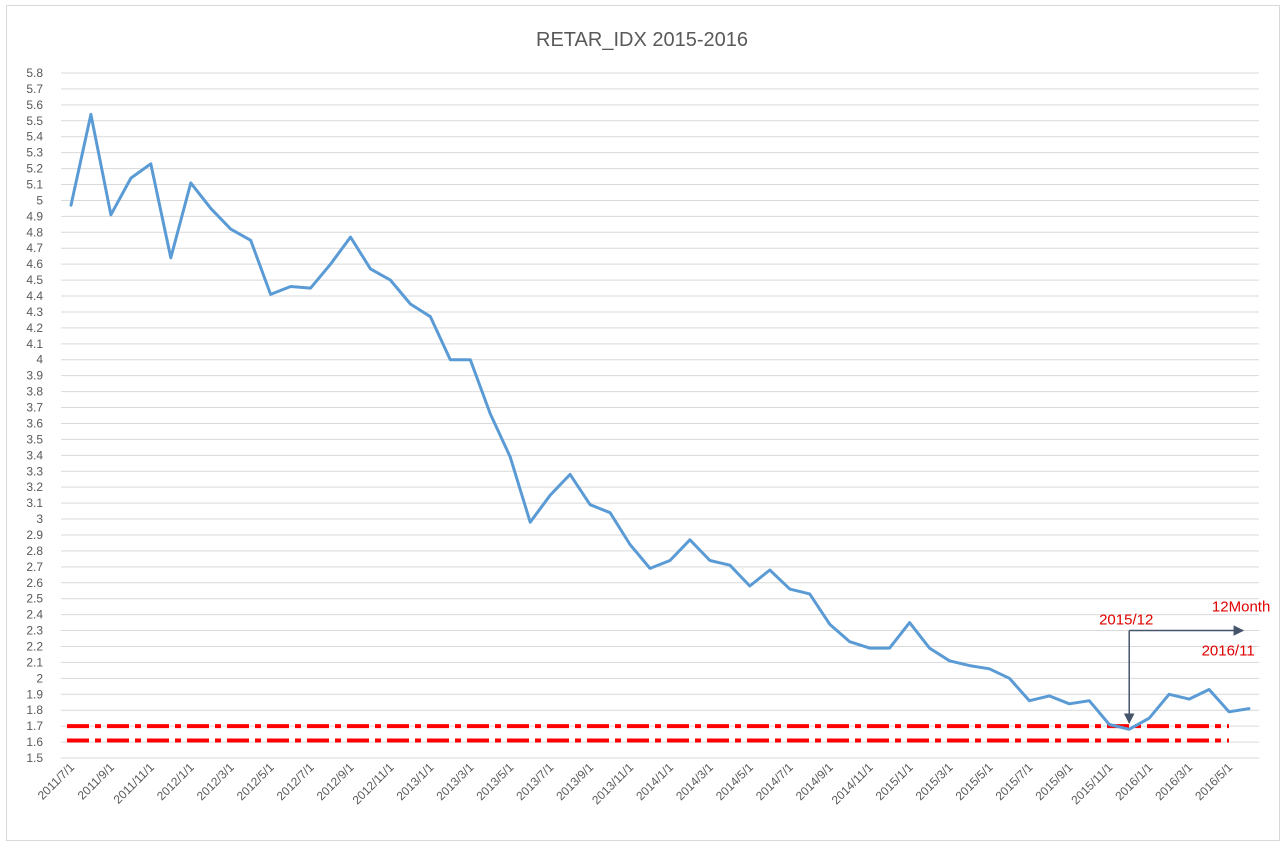  What do you see at coordinates (1213, 781) in the screenshot?
I see `x-tick-label: 2016/5/1` at bounding box center [1213, 781].